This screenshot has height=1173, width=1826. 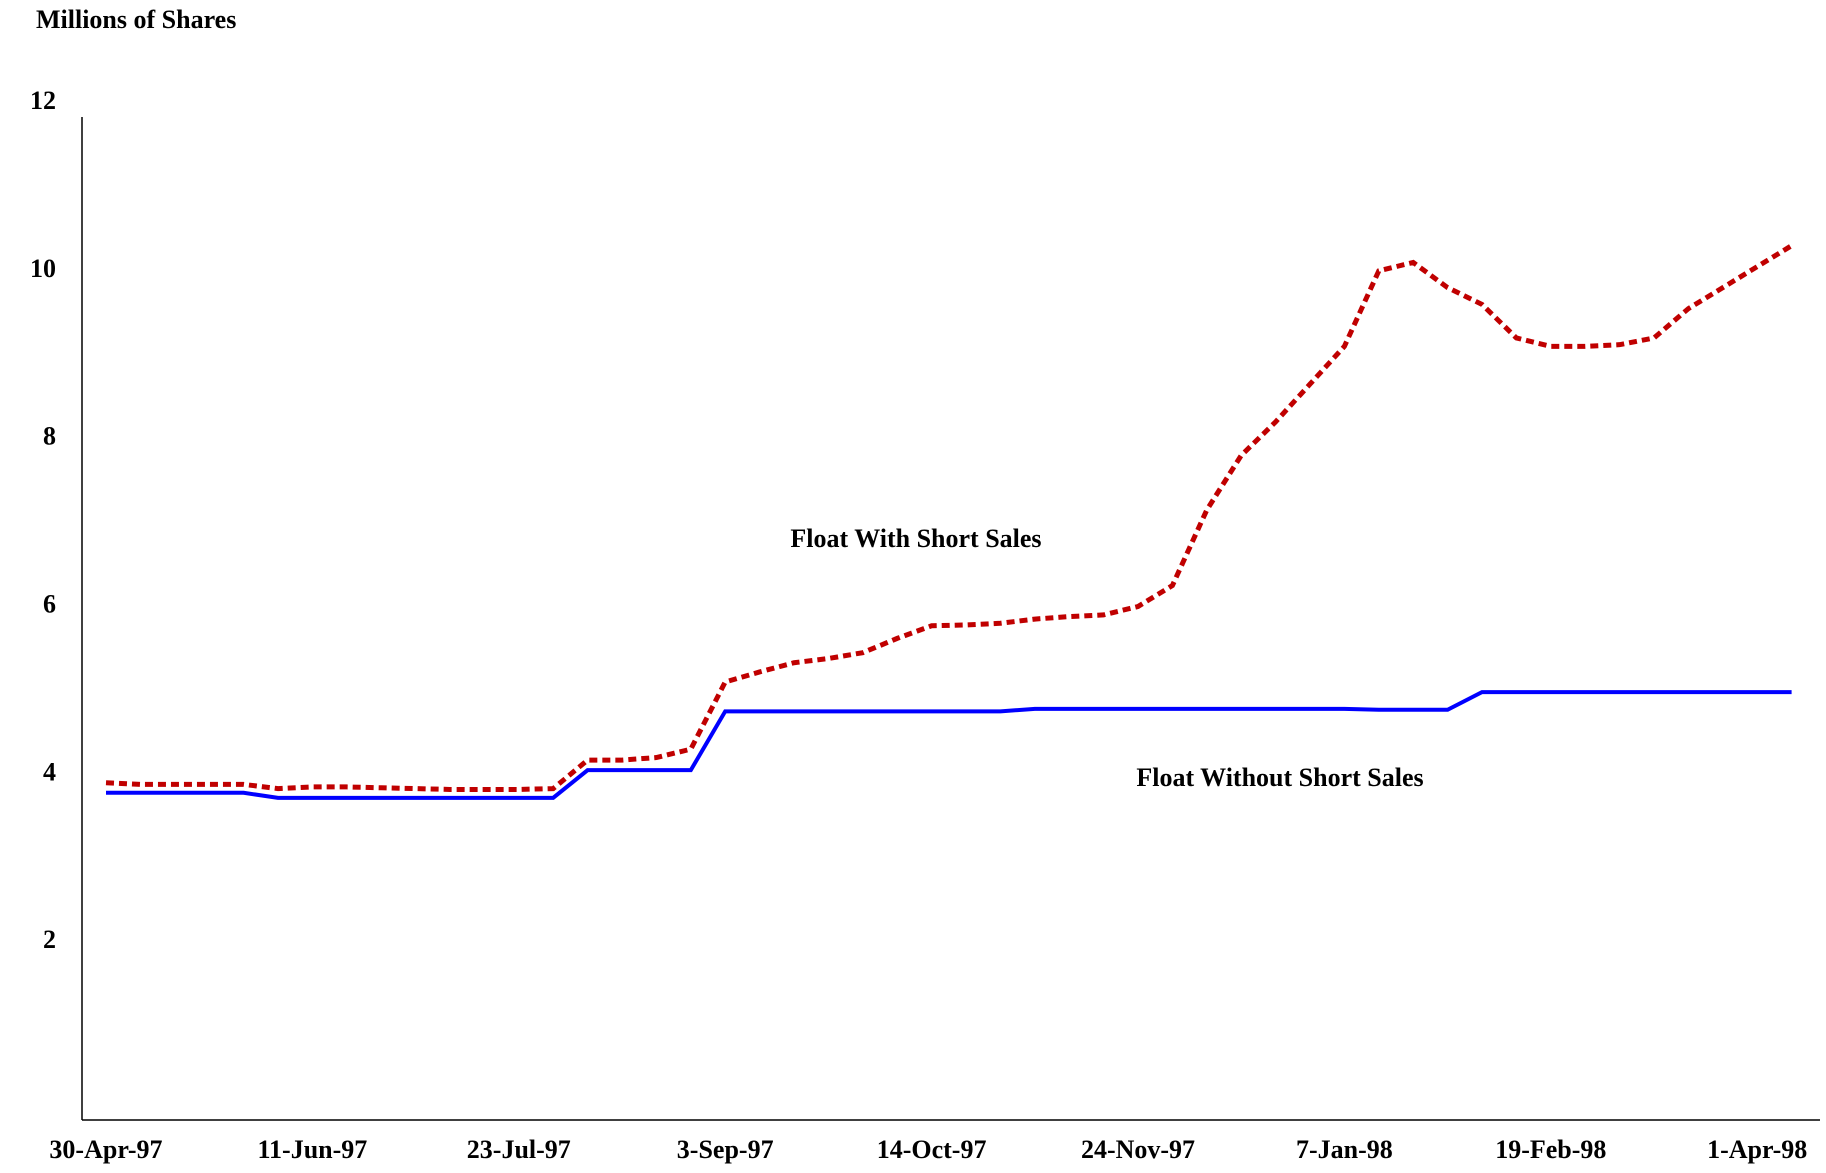 I want to click on x-tick-label: 24-Nov-97, so click(x=1138, y=1149).